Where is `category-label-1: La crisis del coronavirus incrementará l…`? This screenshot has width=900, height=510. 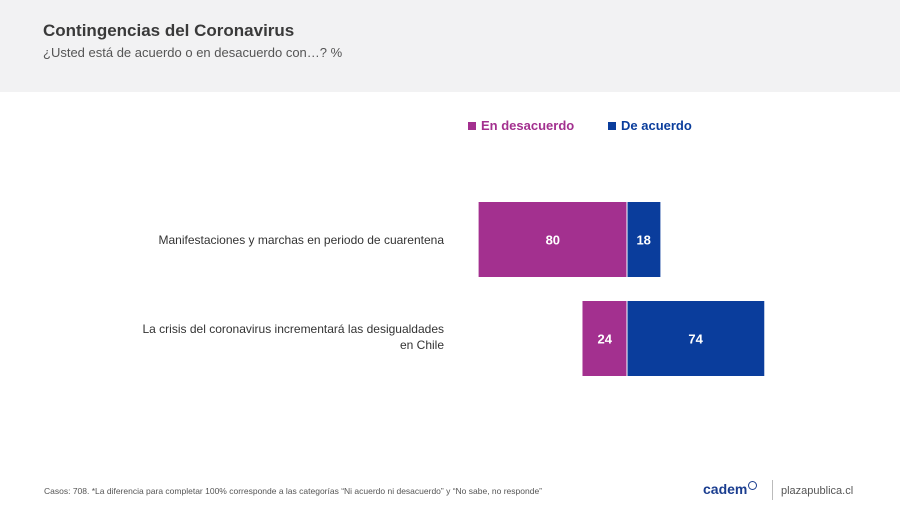 category-label-1: La crisis del coronavirus incrementará l… is located at coordinates (274, 337).